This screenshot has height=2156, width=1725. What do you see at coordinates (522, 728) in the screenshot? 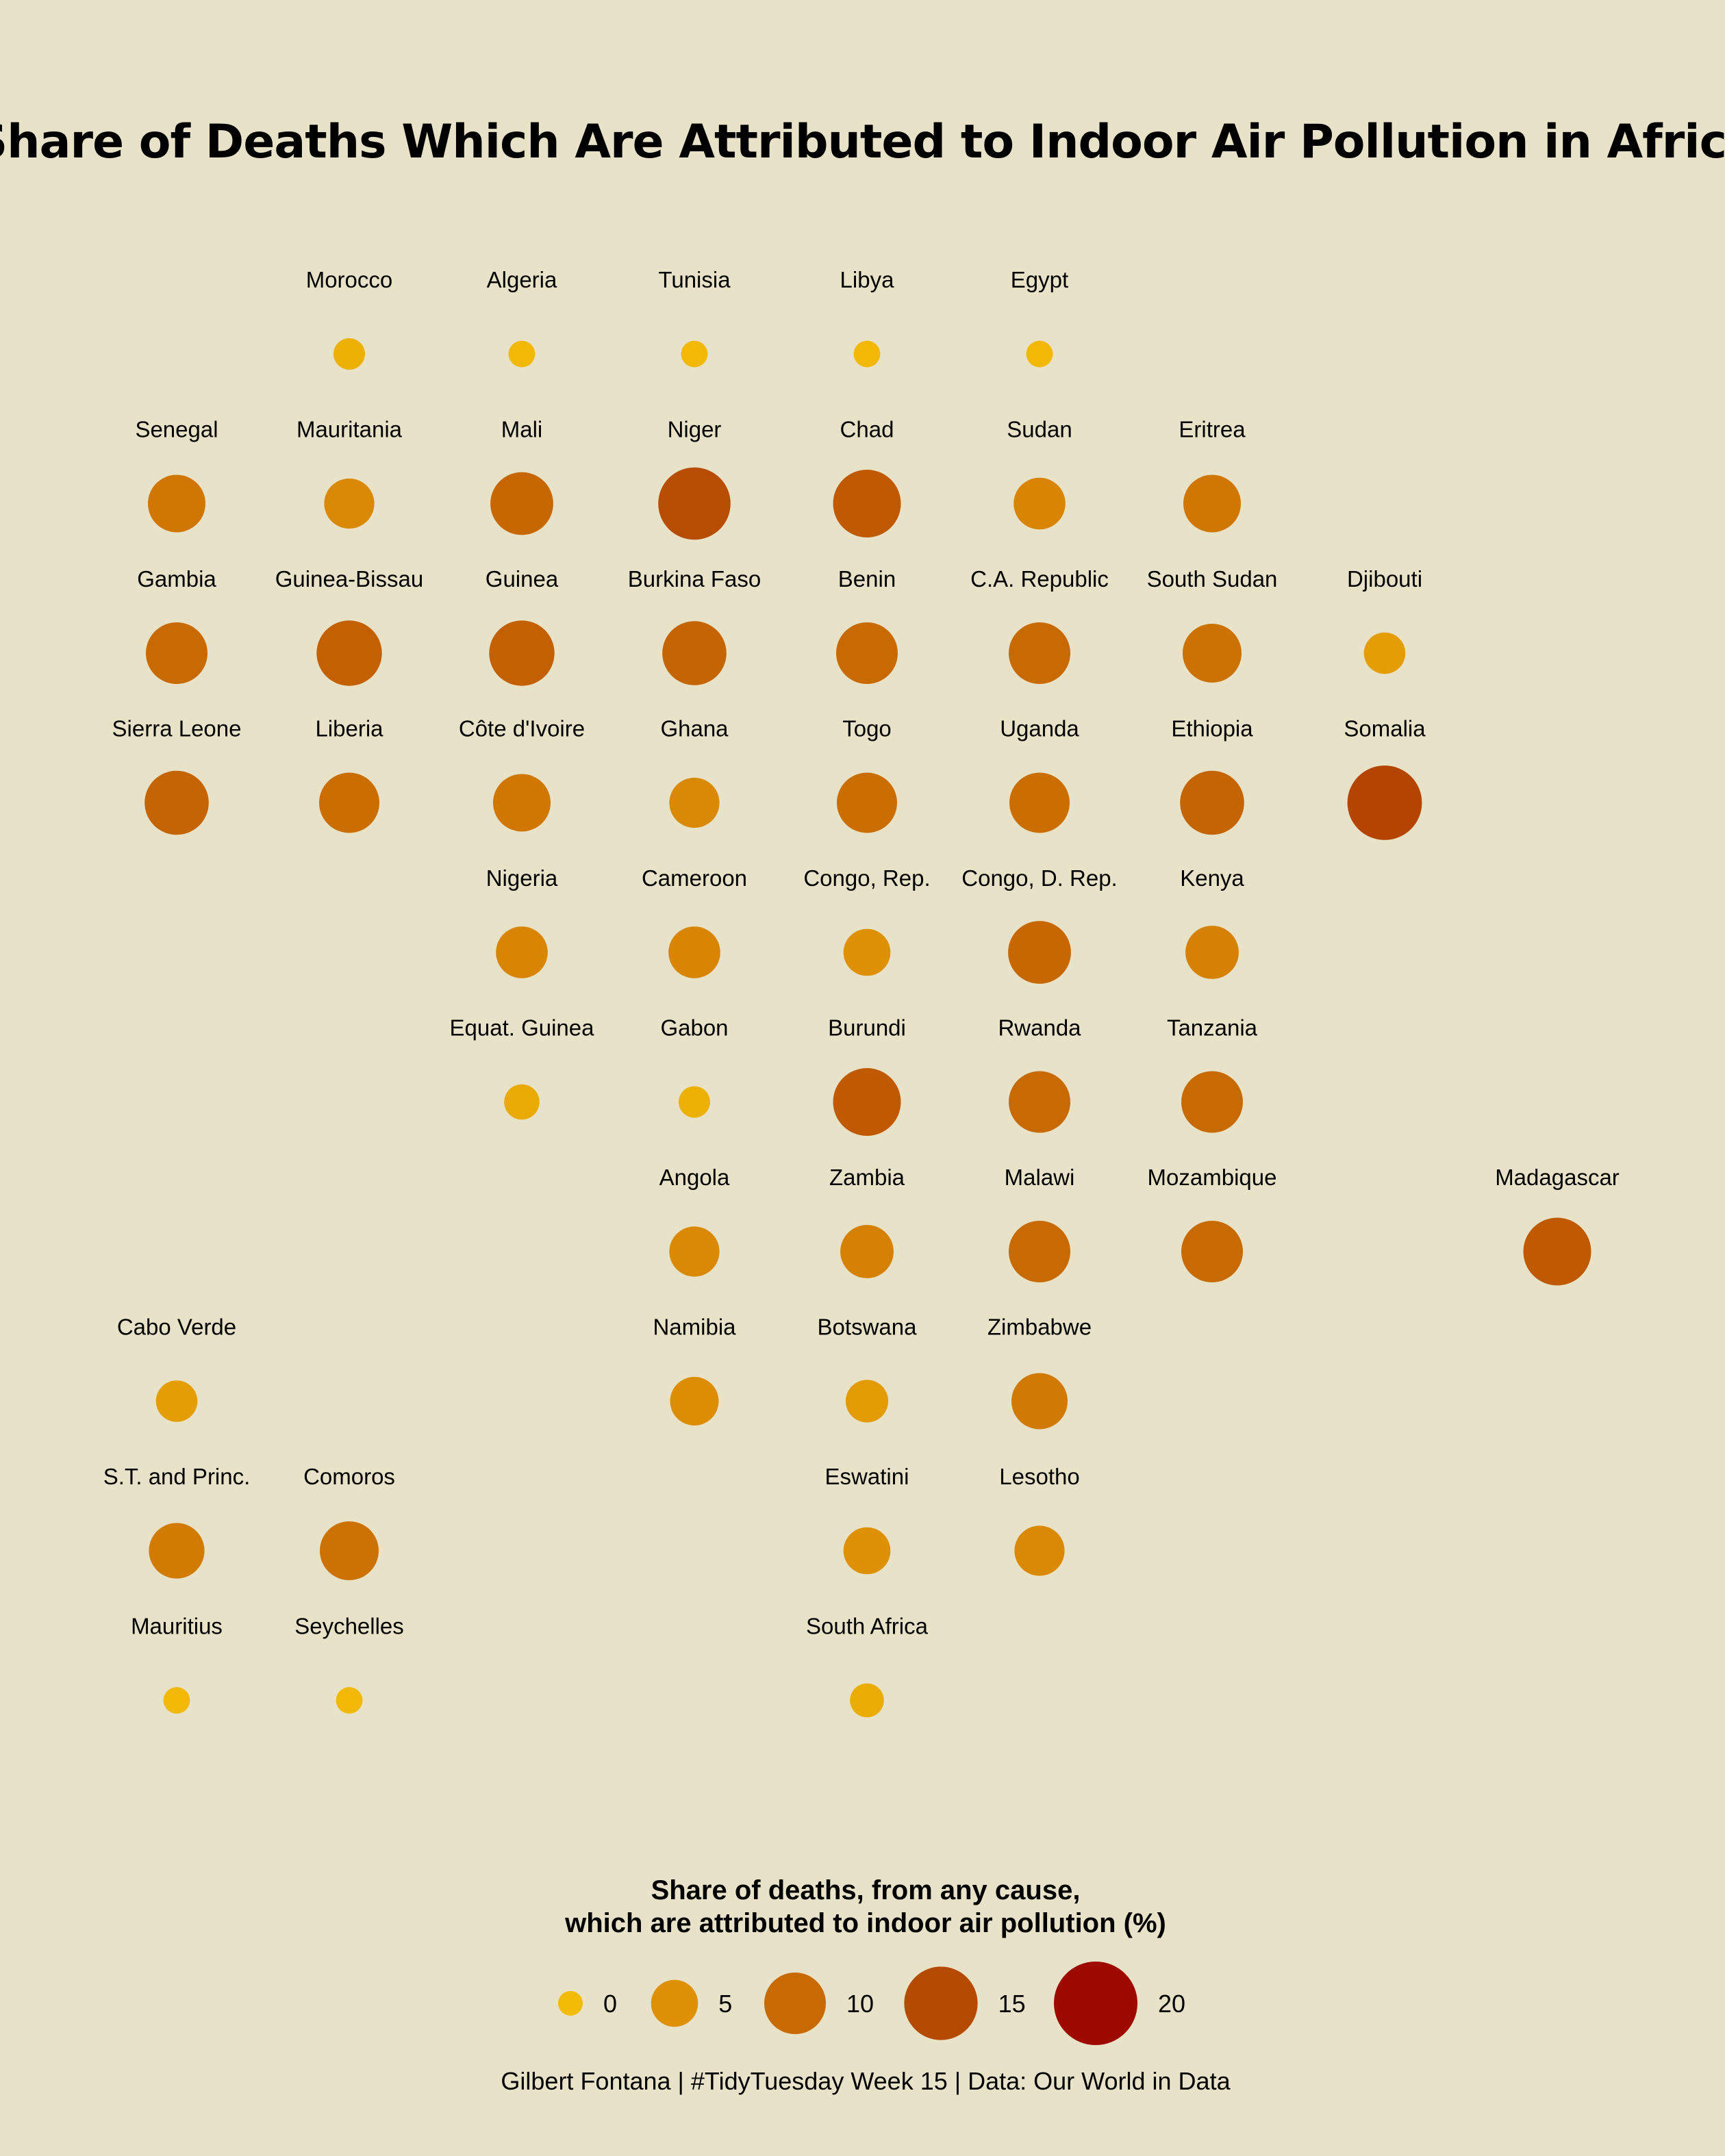
I see `country-label: Côte d'Ivoire` at bounding box center [522, 728].